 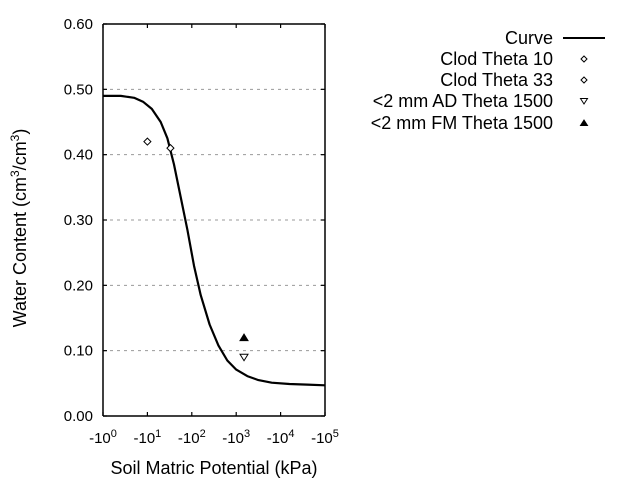 What do you see at coordinates (281, 437) in the screenshot?
I see `x-tick-label: -104` at bounding box center [281, 437].